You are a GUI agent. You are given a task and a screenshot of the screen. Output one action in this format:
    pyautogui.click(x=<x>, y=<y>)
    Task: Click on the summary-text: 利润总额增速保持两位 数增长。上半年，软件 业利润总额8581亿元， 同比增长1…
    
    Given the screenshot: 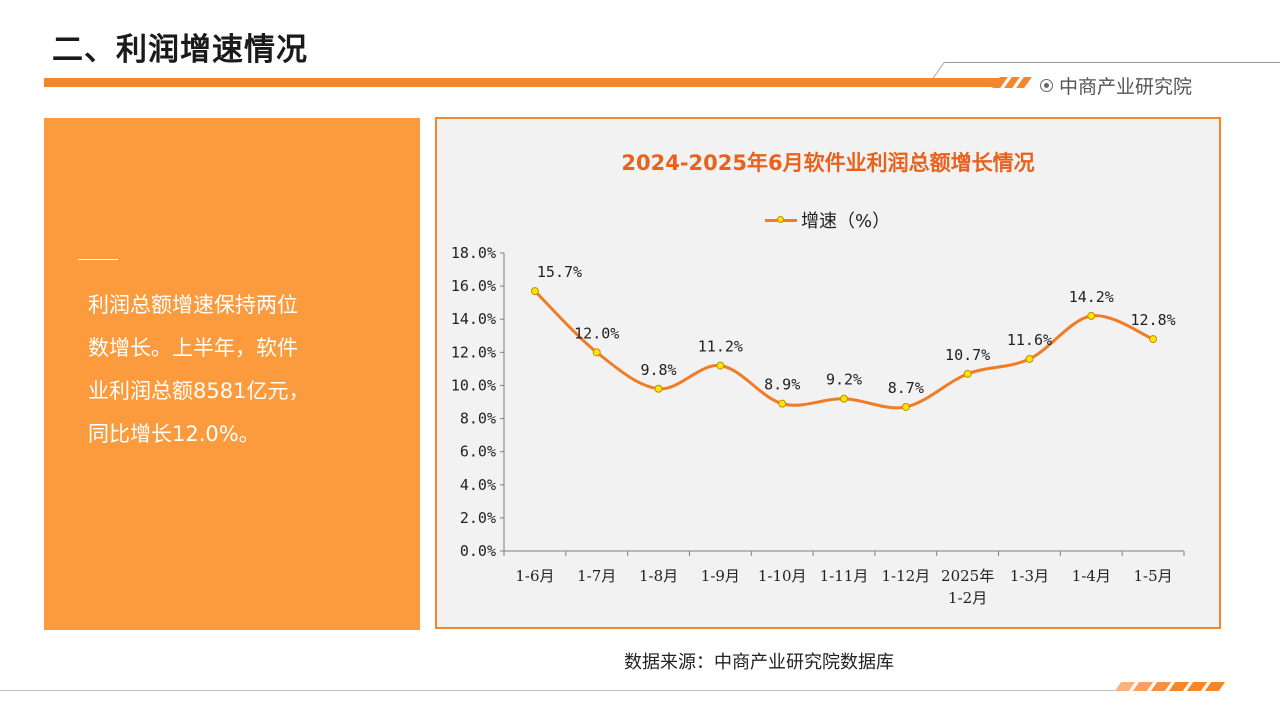 What is the action you would take?
    pyautogui.click(x=223, y=370)
    